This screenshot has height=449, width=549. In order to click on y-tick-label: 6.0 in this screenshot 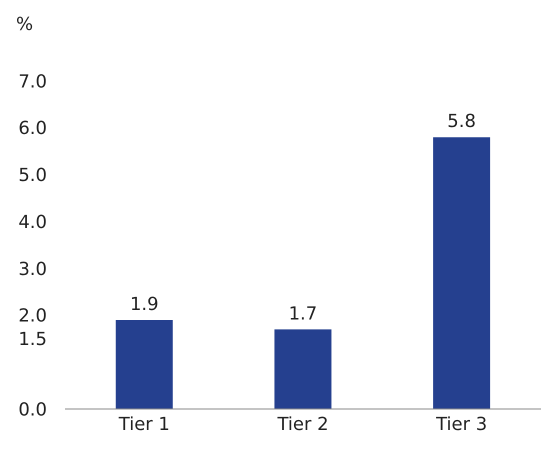, I will do `click(32, 129)`.